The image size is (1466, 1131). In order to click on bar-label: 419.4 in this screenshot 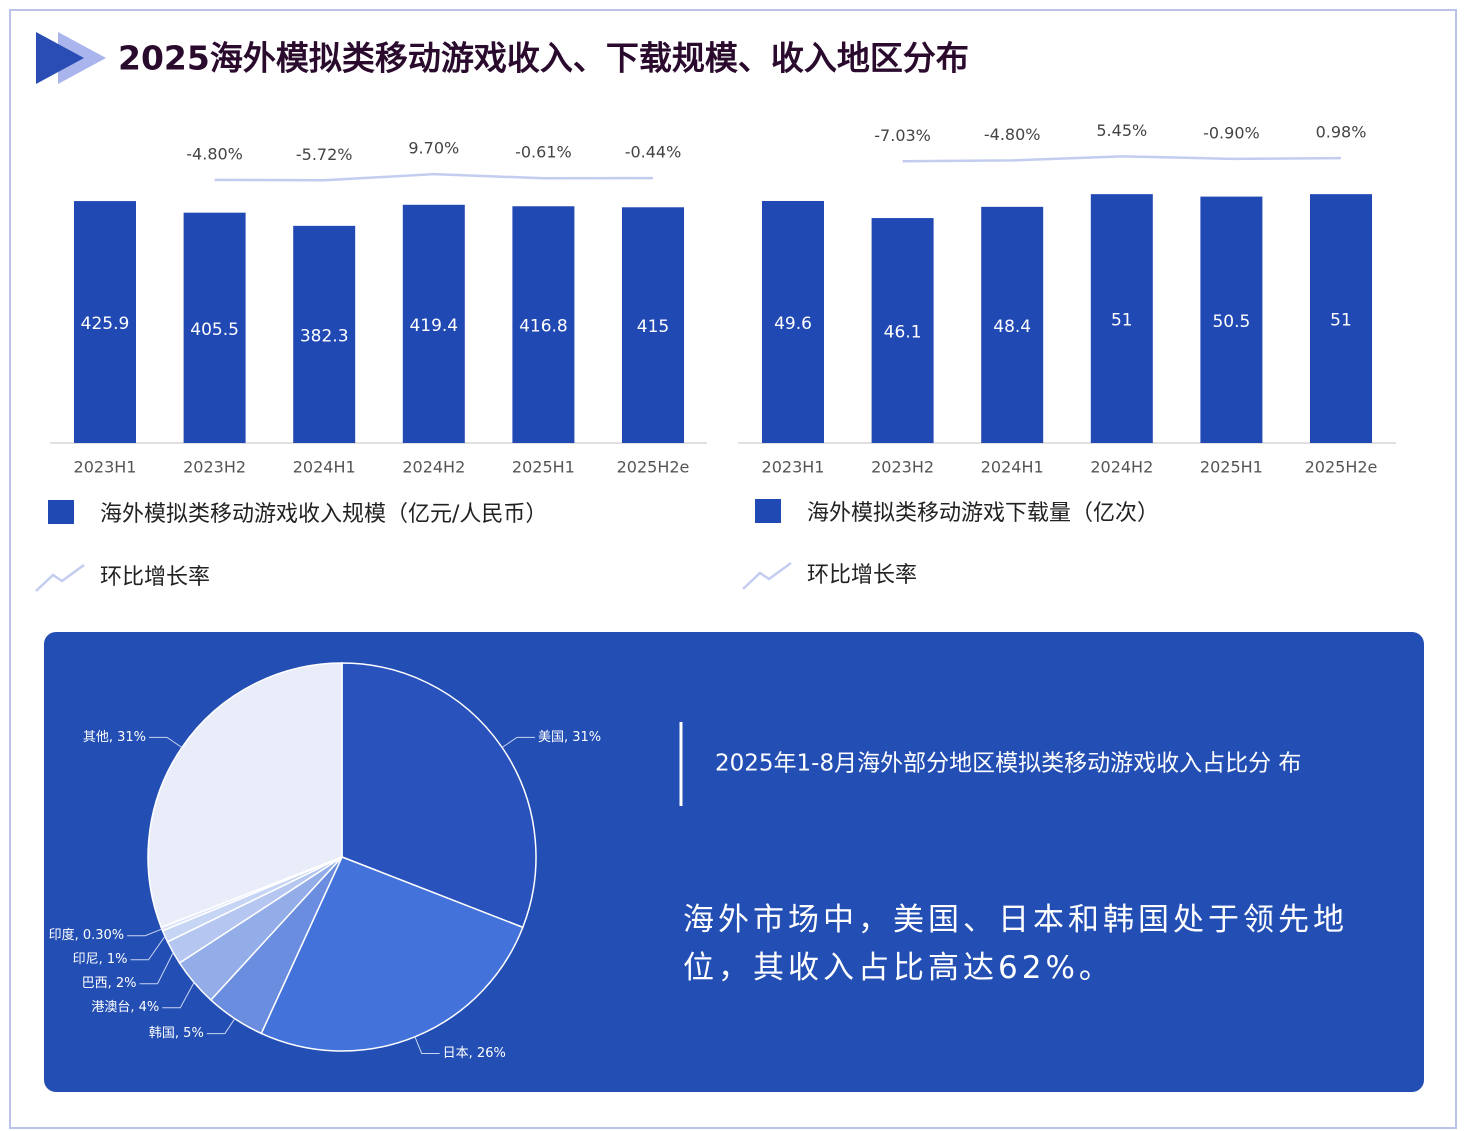, I will do `click(433, 326)`.